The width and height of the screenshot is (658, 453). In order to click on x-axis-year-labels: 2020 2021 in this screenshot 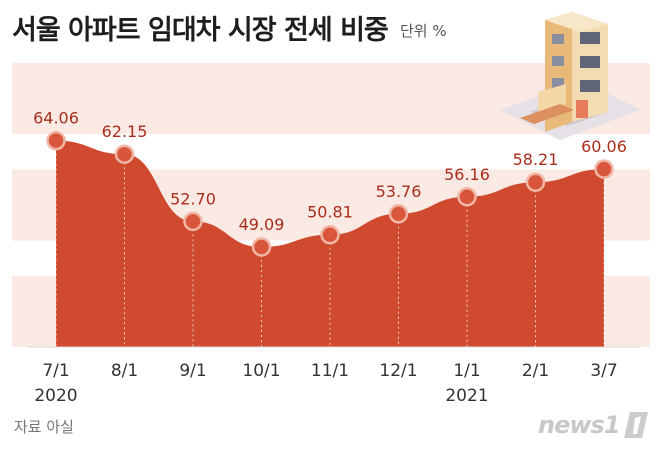, I will do `click(261, 396)`.